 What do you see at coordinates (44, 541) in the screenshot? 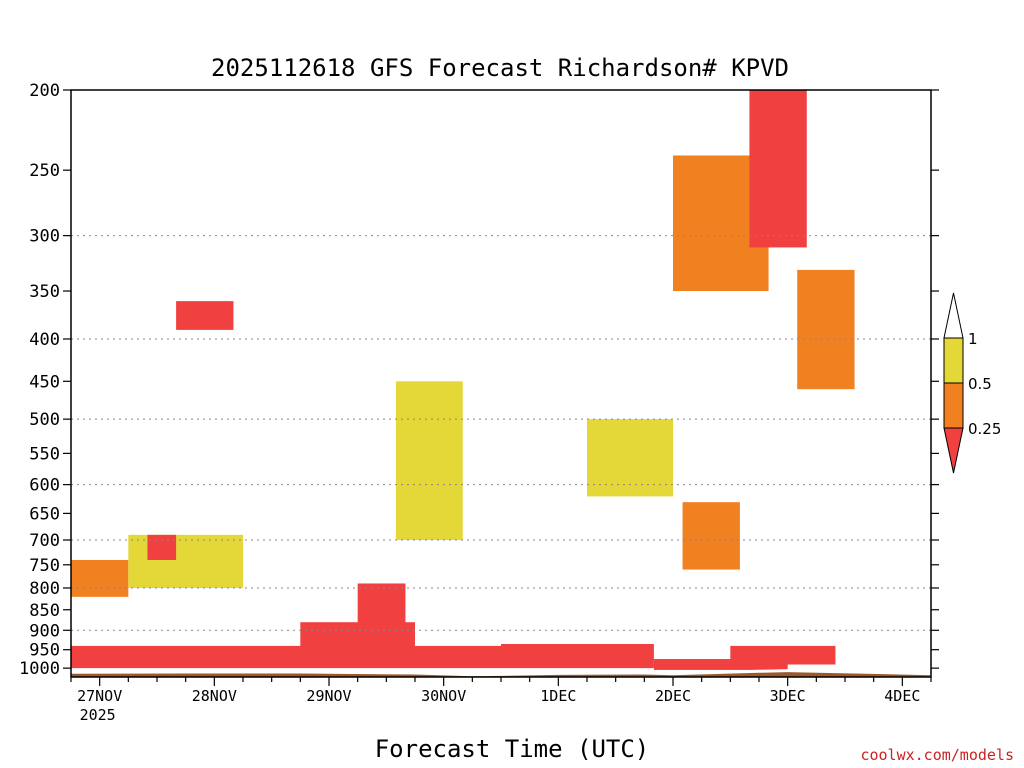
I see `y-tick-label-700: 700` at bounding box center [44, 541].